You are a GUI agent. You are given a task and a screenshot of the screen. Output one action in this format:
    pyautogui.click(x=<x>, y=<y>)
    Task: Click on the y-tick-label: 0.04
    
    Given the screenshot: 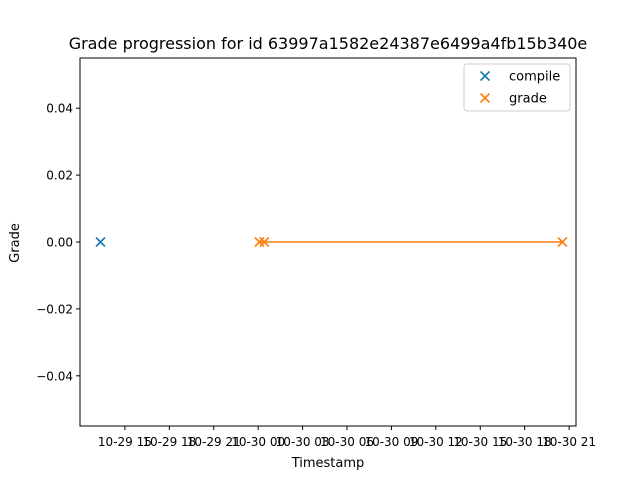 What is the action you would take?
    pyautogui.click(x=59, y=109)
    